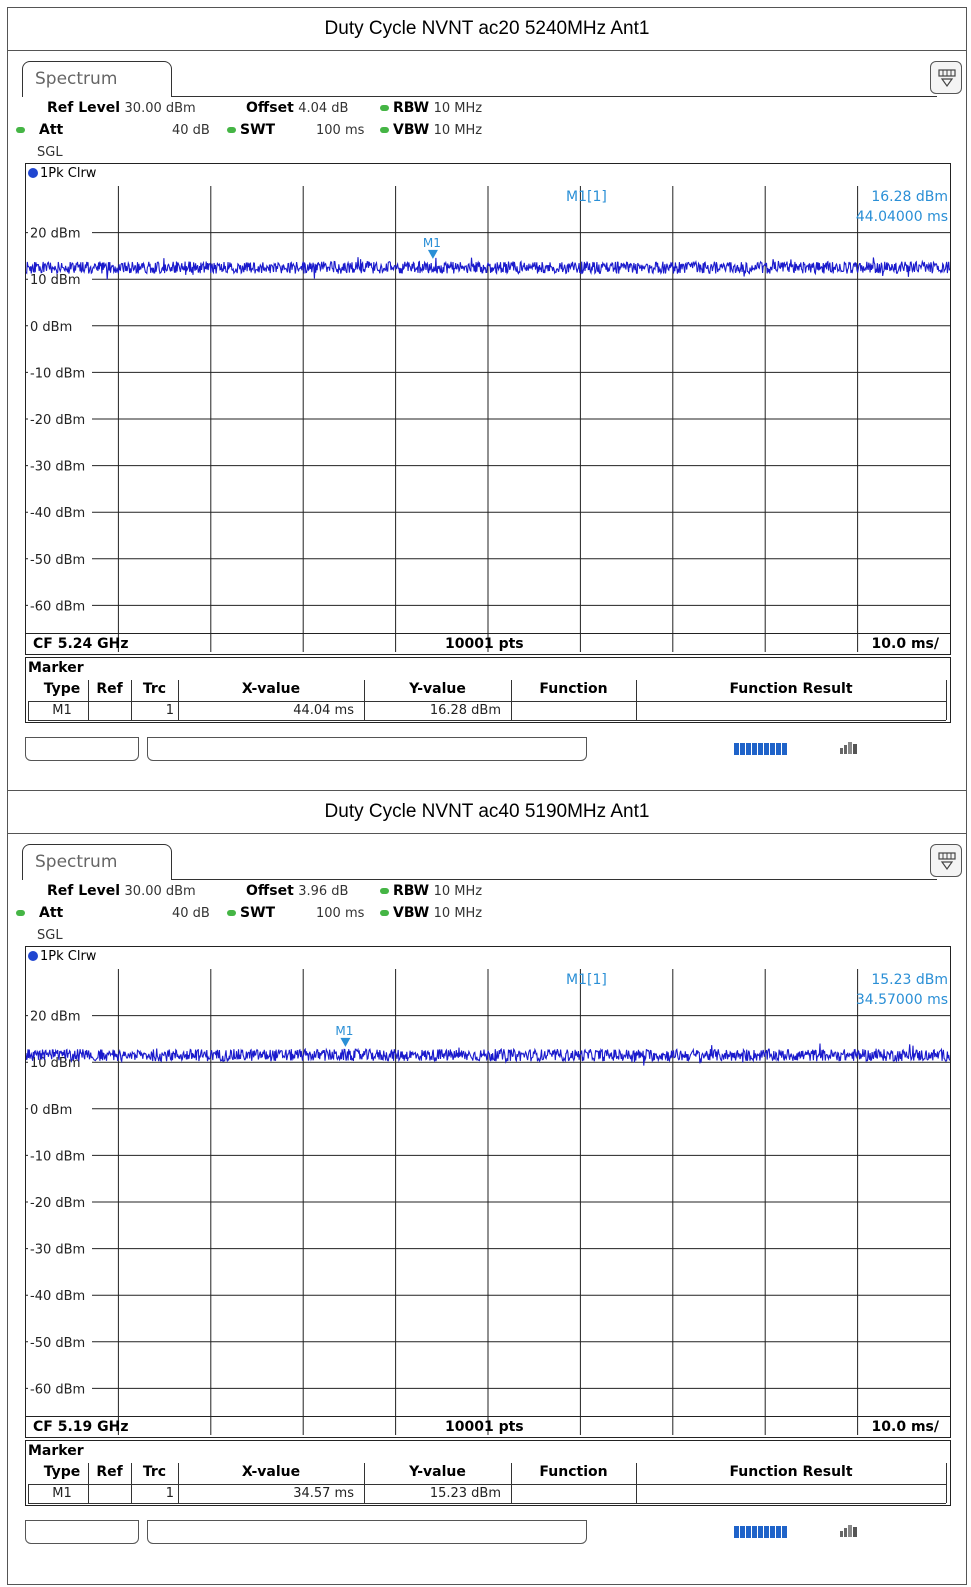 Image resolution: width=971 pixels, height=1587 pixels. What do you see at coordinates (764, 1532) in the screenshot?
I see `sweep-progress-bar` at bounding box center [764, 1532].